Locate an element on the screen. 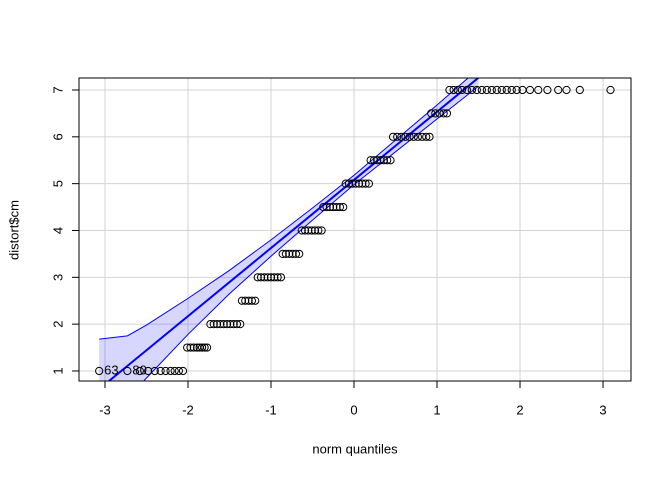  y-tick-label: 4 is located at coordinates (57, 230).